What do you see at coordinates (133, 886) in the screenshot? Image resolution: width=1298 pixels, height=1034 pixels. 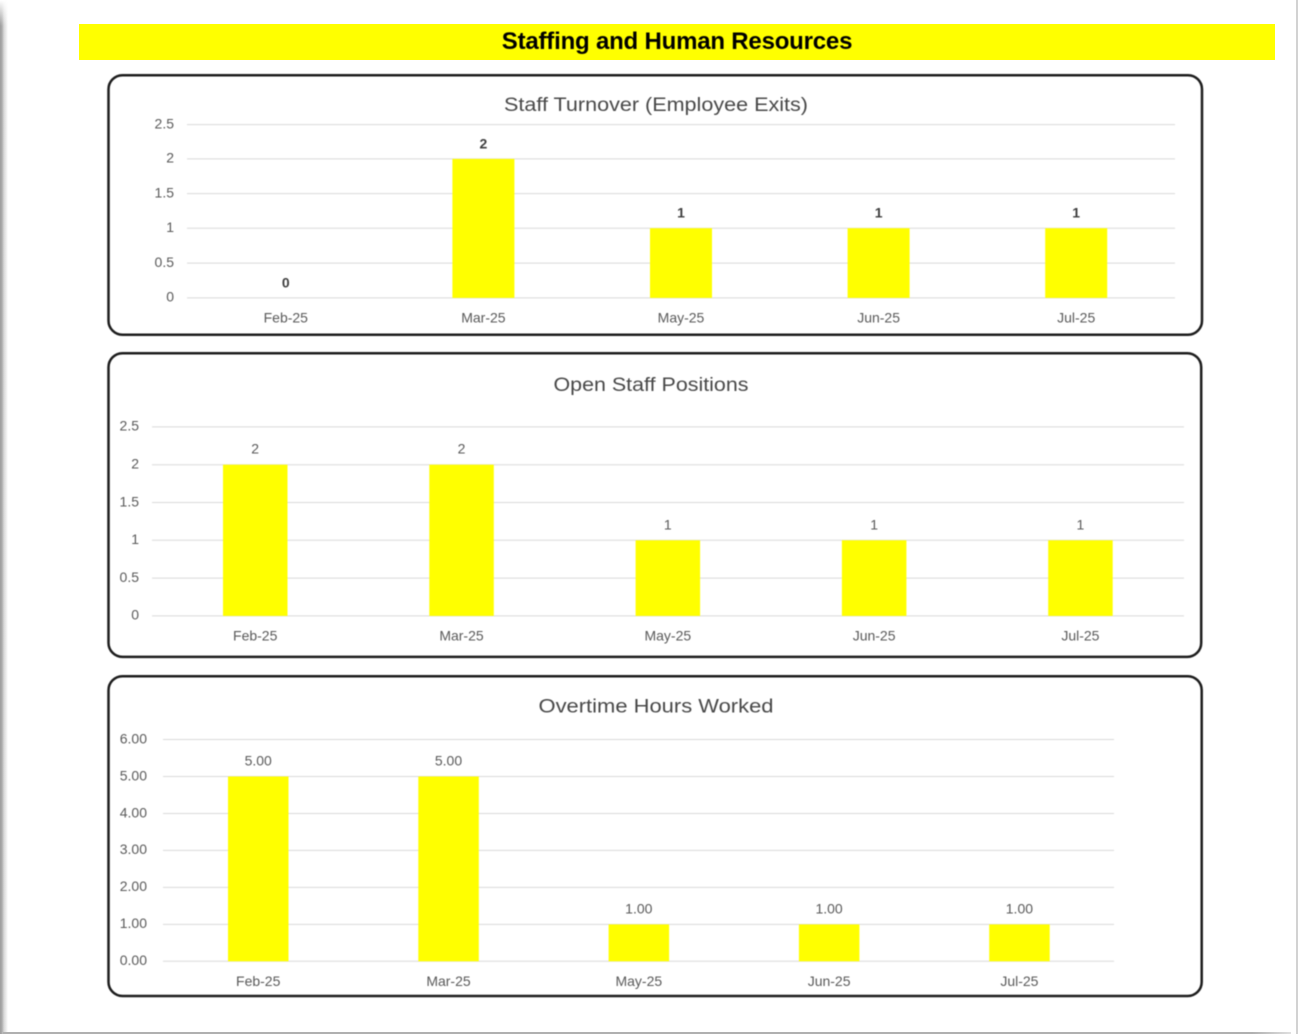 I see `svg-text: 2.00` at bounding box center [133, 886].